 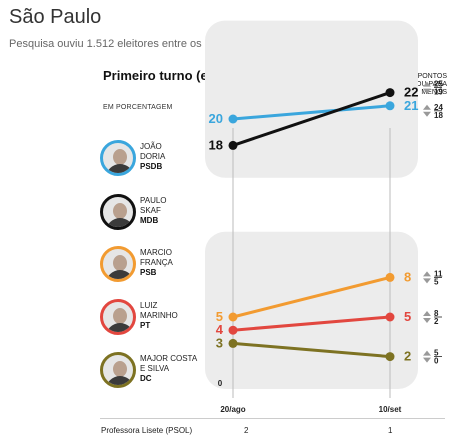 I want to click on candidate-name-line2: SKAF, so click(x=150, y=210).